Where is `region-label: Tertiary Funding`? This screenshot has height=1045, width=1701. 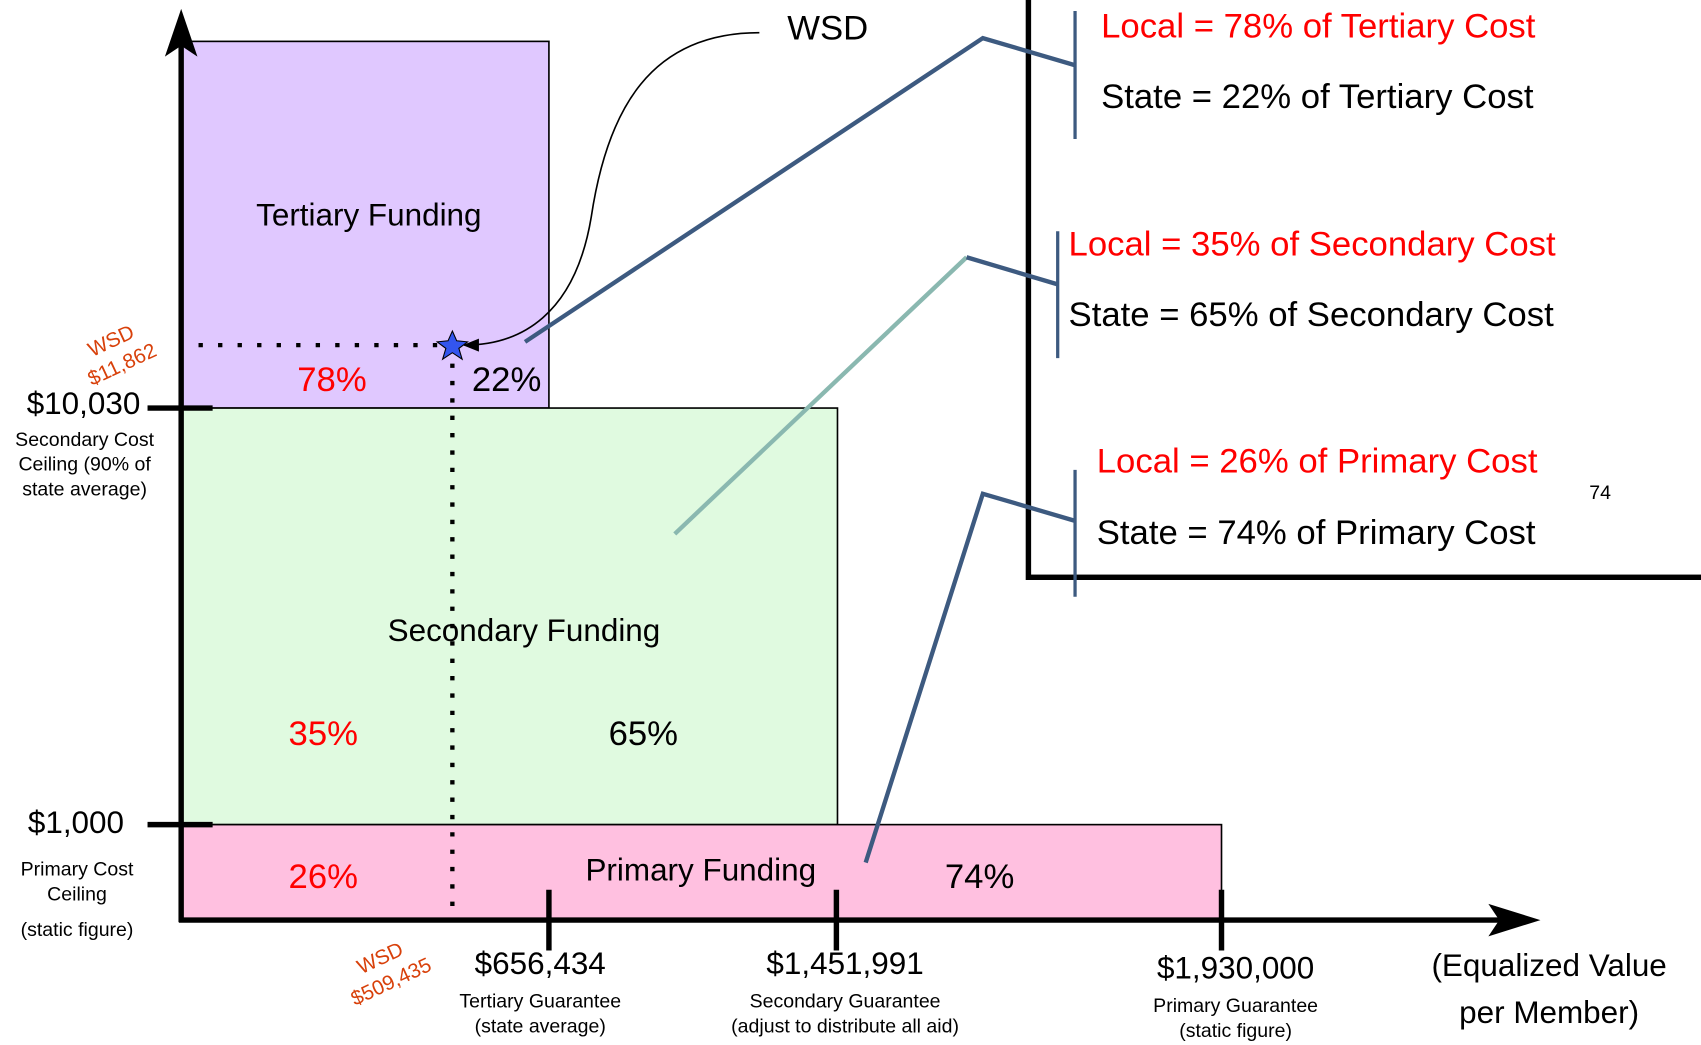 region-label: Tertiary Funding is located at coordinates (368, 214).